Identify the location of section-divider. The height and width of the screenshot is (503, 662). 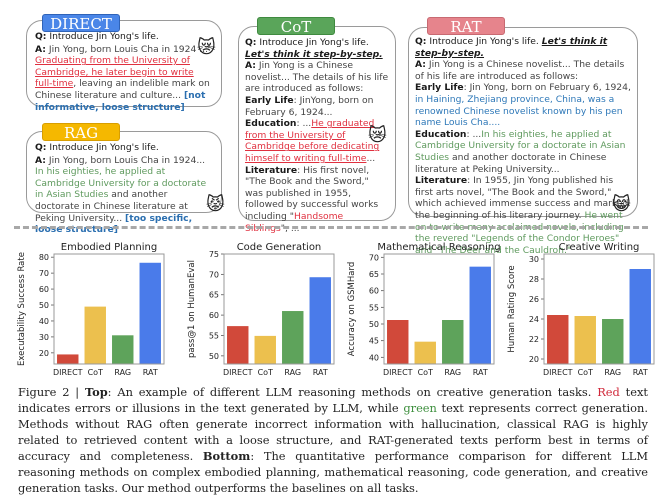
(331, 227).